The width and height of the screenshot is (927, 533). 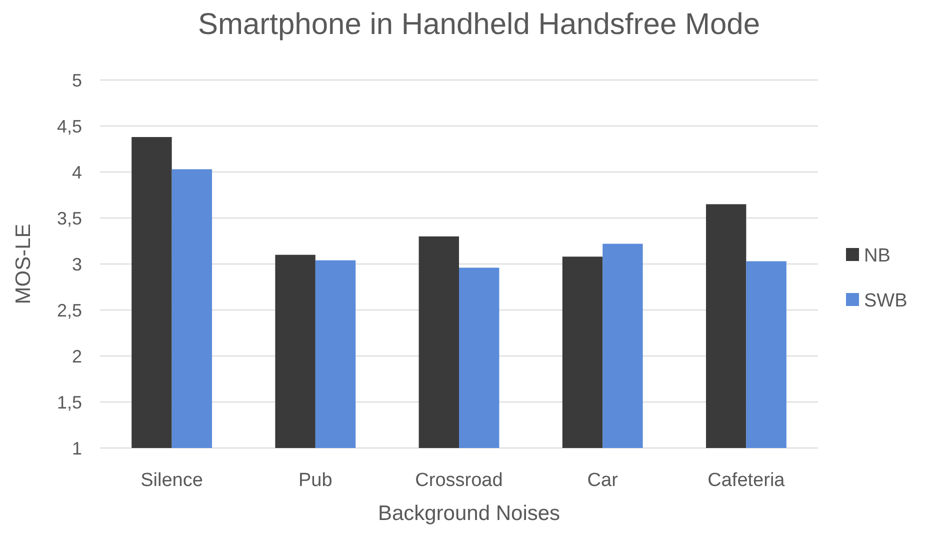 What do you see at coordinates (603, 480) in the screenshot?
I see `x-tick-label: Car` at bounding box center [603, 480].